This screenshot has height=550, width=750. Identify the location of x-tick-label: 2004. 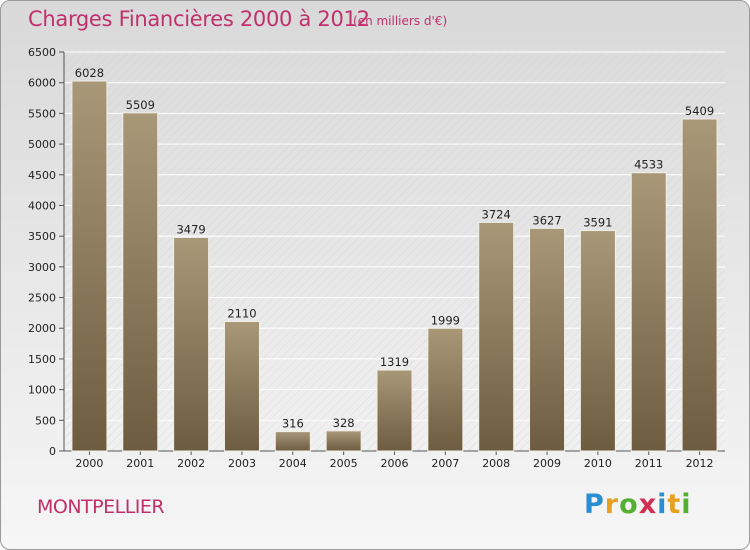
(293, 463).